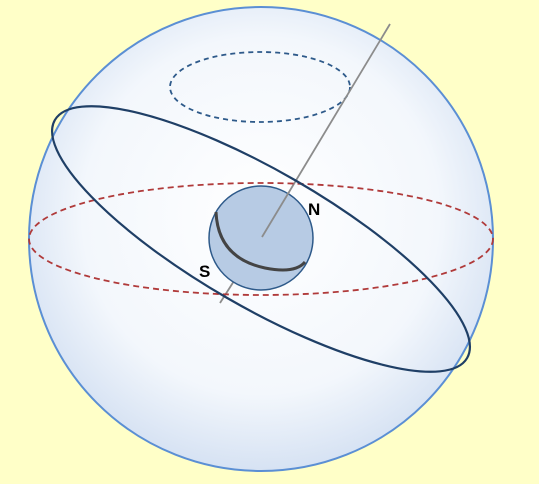  What do you see at coordinates (314, 209) in the screenshot?
I see `north-label: N` at bounding box center [314, 209].